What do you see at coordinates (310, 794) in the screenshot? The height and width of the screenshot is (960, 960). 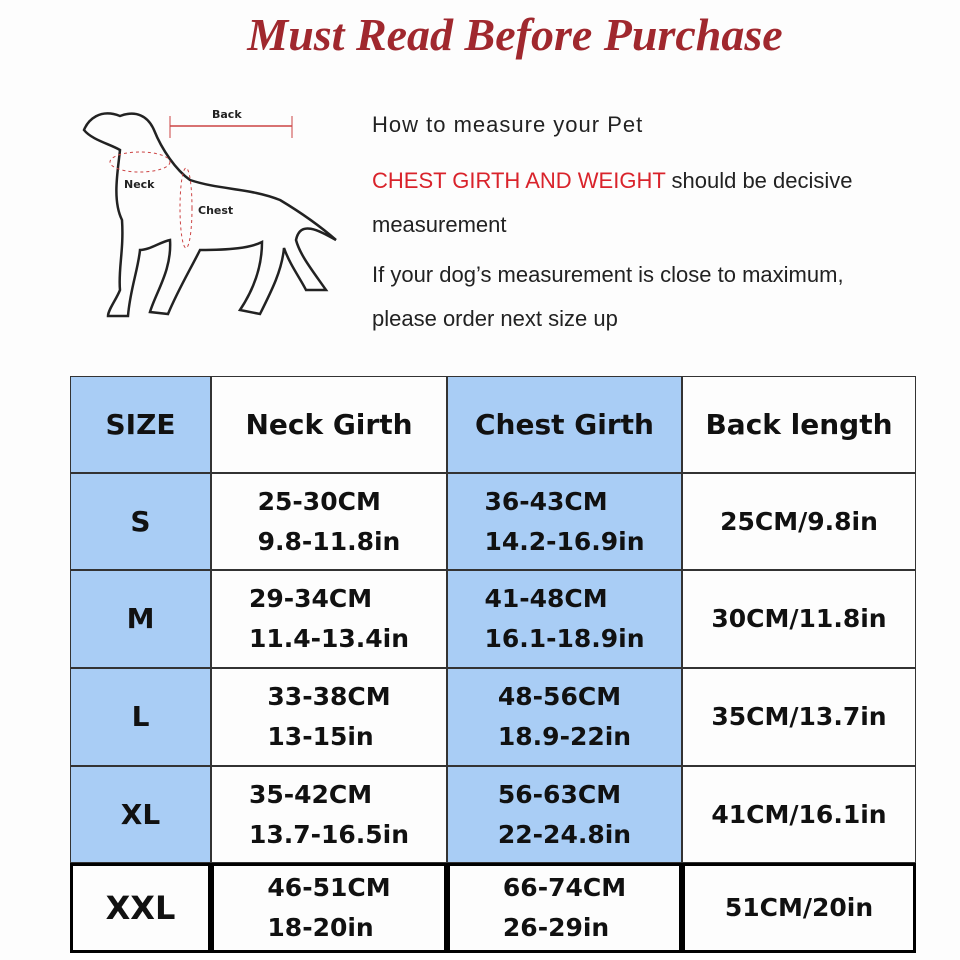 I see `cell-line: 35-42CM` at bounding box center [310, 794].